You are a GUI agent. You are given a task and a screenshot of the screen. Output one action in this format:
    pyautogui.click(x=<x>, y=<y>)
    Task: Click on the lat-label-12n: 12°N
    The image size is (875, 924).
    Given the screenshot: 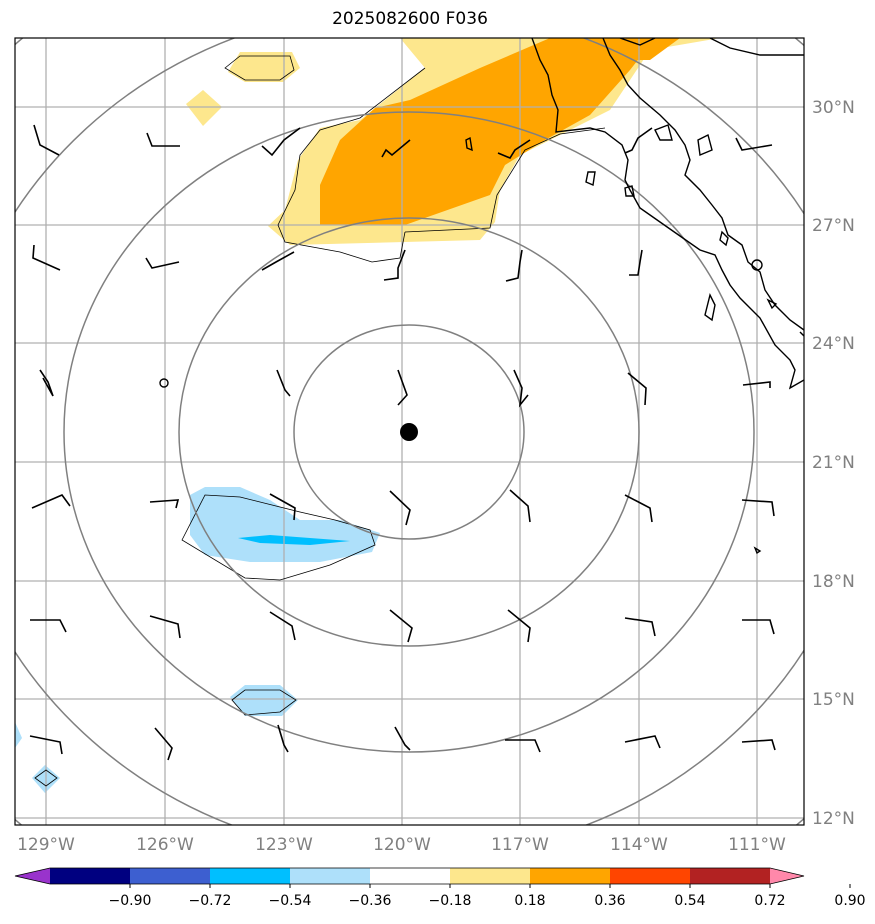 What is the action you would take?
    pyautogui.click(x=833, y=819)
    